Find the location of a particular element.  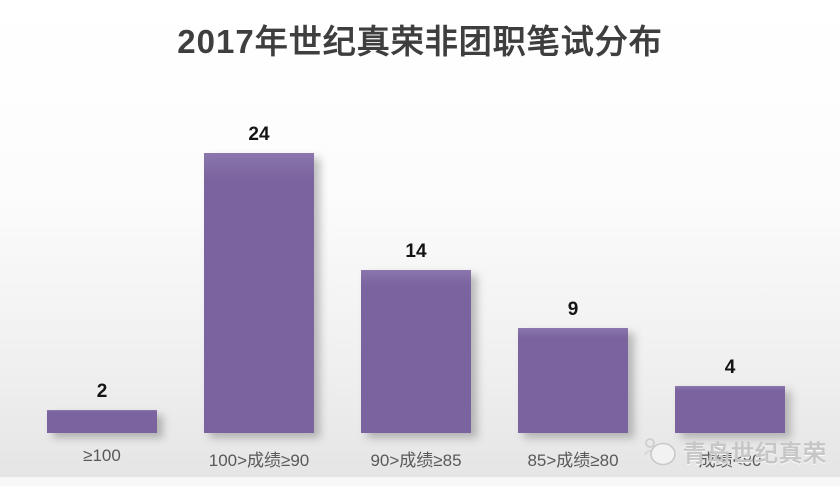

category-label: 成绩<80 is located at coordinates (730, 460).